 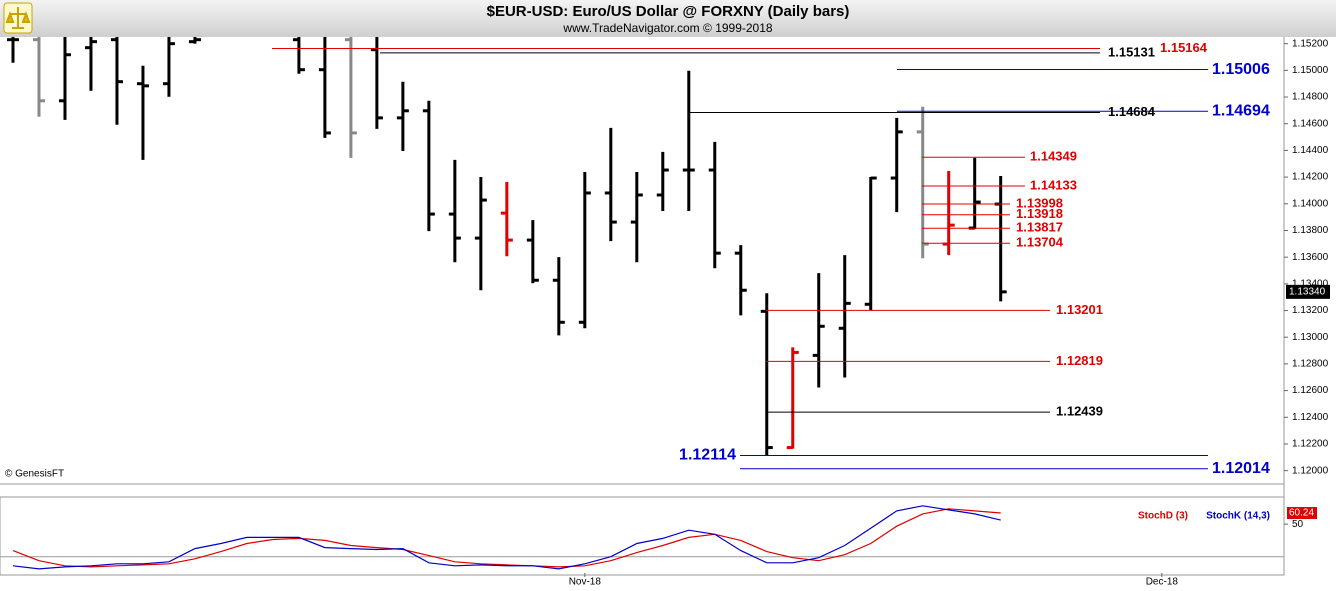 I want to click on y-tick-label: 1.12000, so click(x=1310, y=470).